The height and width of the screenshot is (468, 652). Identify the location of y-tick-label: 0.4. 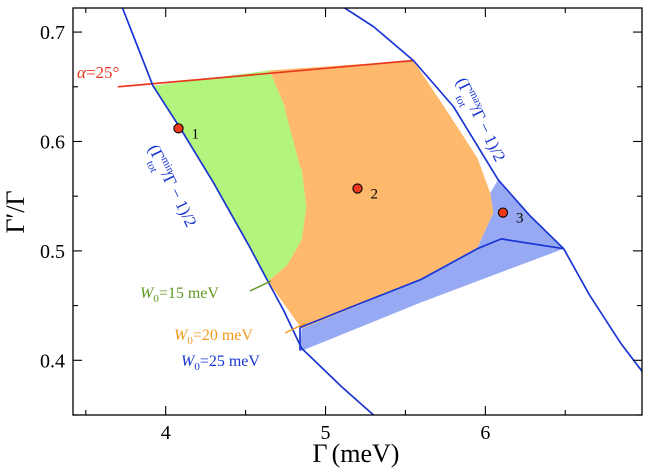
(52, 361).